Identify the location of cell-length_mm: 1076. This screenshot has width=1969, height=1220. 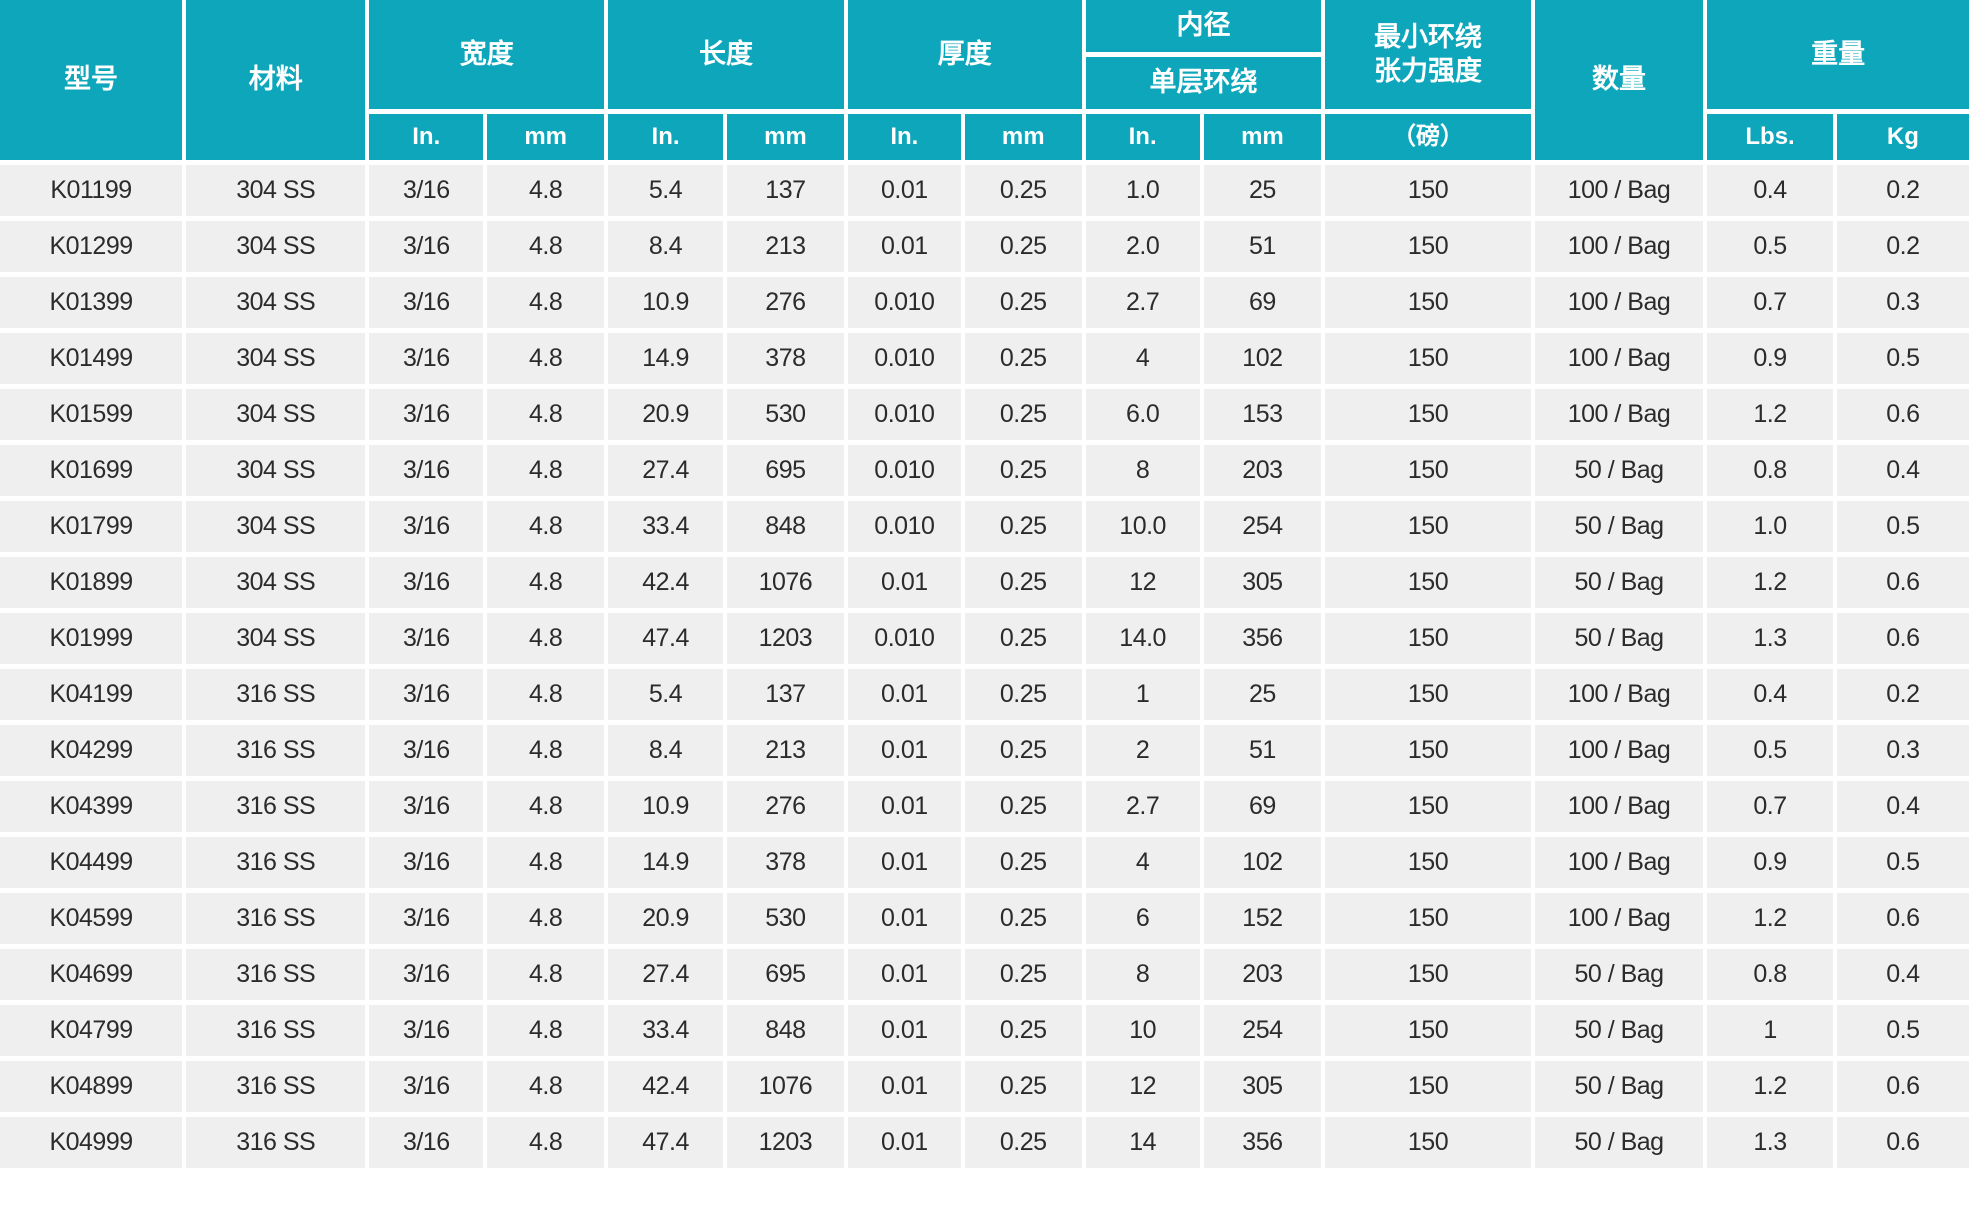
(785, 1086).